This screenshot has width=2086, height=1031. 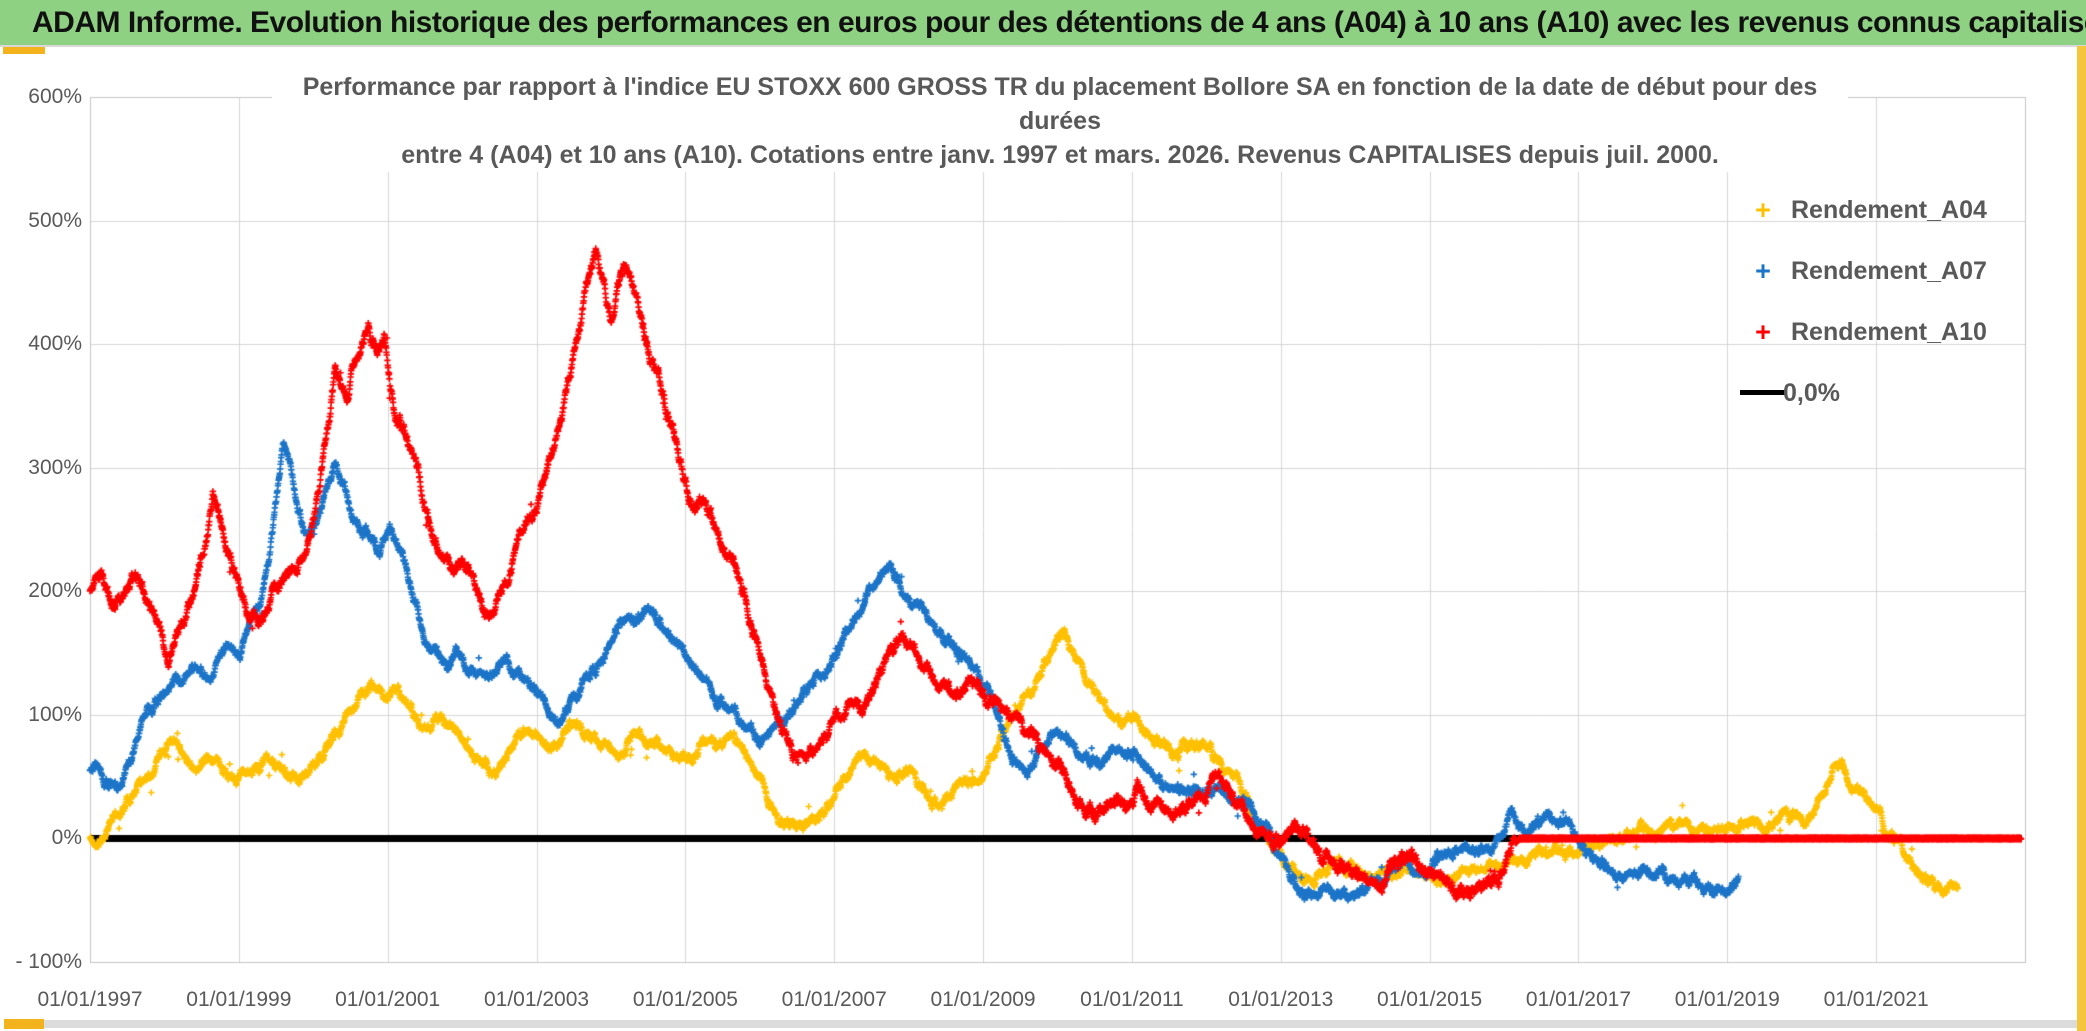 What do you see at coordinates (1876, 999) in the screenshot?
I see `x-tick-label: 01/01/2021` at bounding box center [1876, 999].